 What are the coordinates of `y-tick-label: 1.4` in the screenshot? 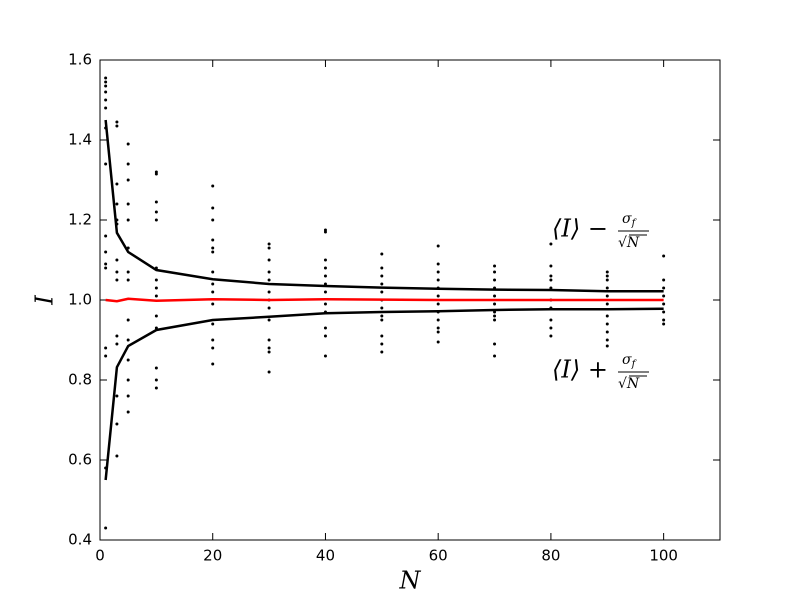 It's located at (80, 140).